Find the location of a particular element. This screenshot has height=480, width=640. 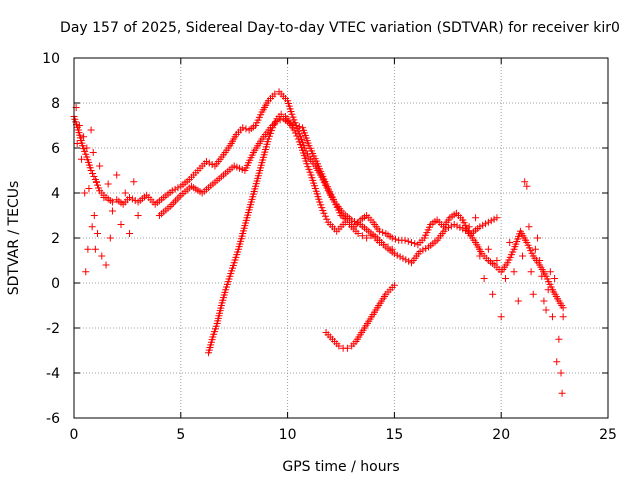

x-tick-label: 20 is located at coordinates (501, 435).